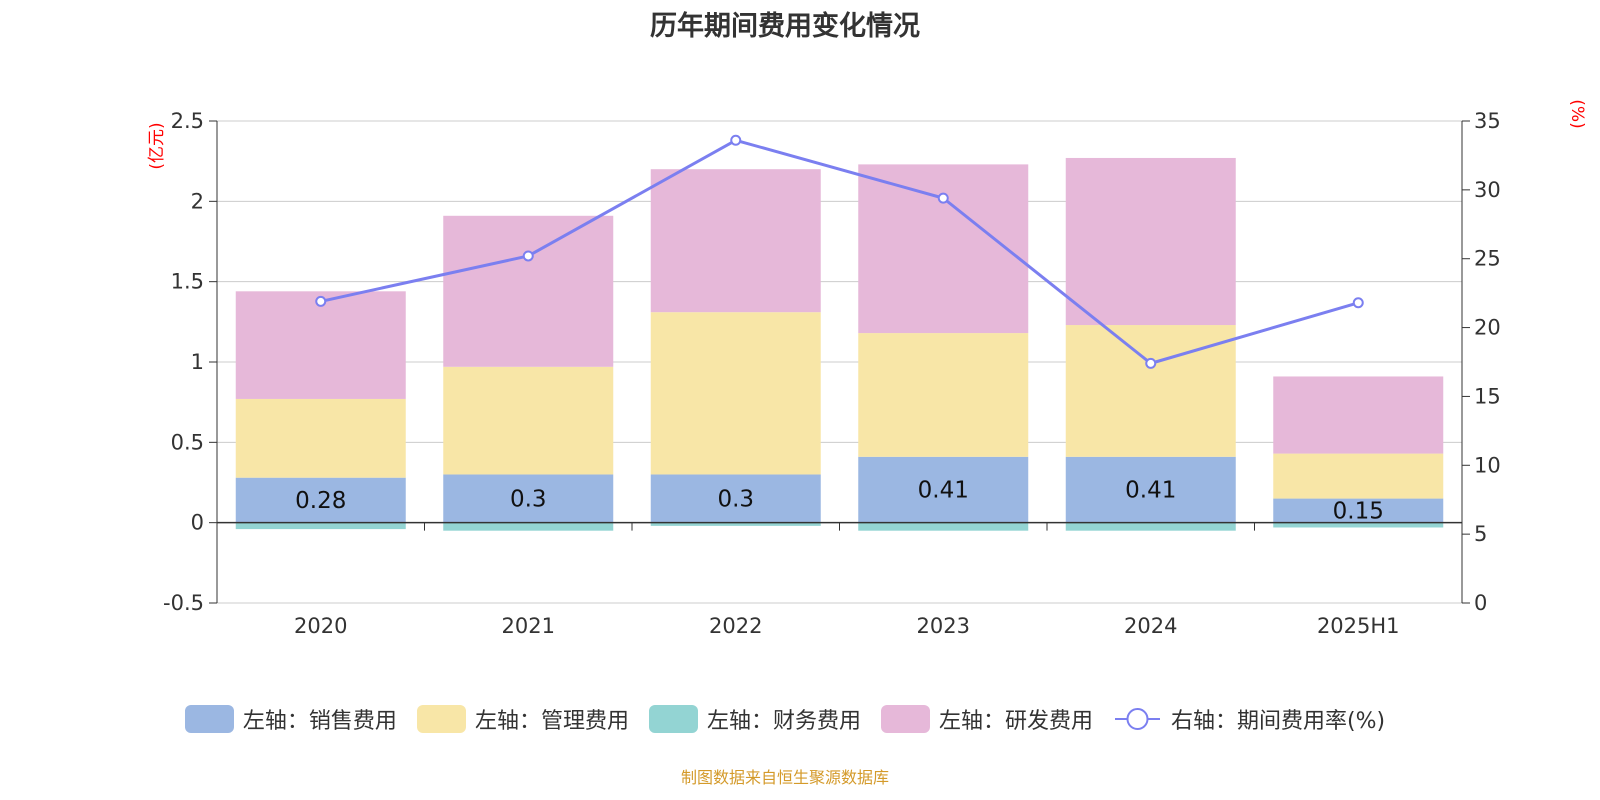  Describe the element at coordinates (1480, 603) in the screenshot. I see `right-axis-tick-label: 0` at that location.